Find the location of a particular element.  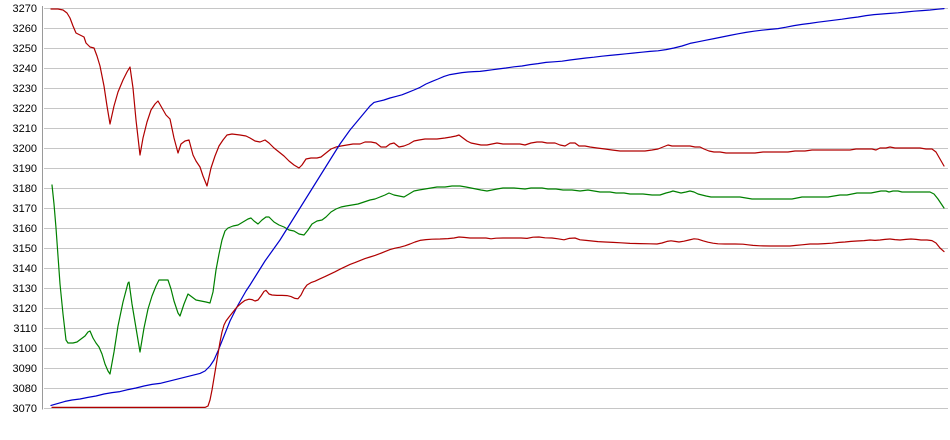

y-axis-label: 3190 is located at coordinates (25, 169).